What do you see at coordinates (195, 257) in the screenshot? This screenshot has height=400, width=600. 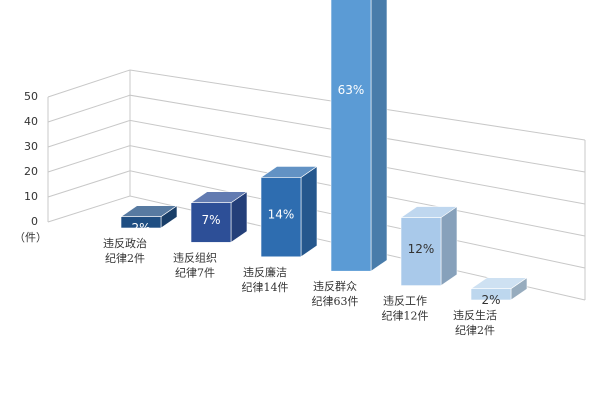 I see `x-tick-label: 违反组织` at bounding box center [195, 257].